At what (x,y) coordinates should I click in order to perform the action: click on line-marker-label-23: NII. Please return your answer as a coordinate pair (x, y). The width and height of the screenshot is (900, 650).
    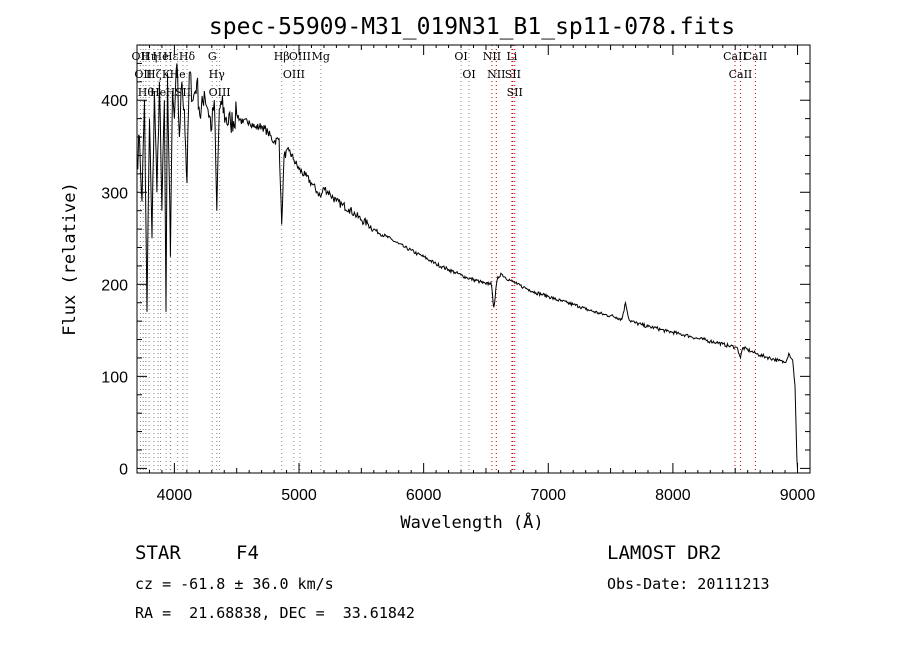
    Looking at the image, I should click on (496, 74).